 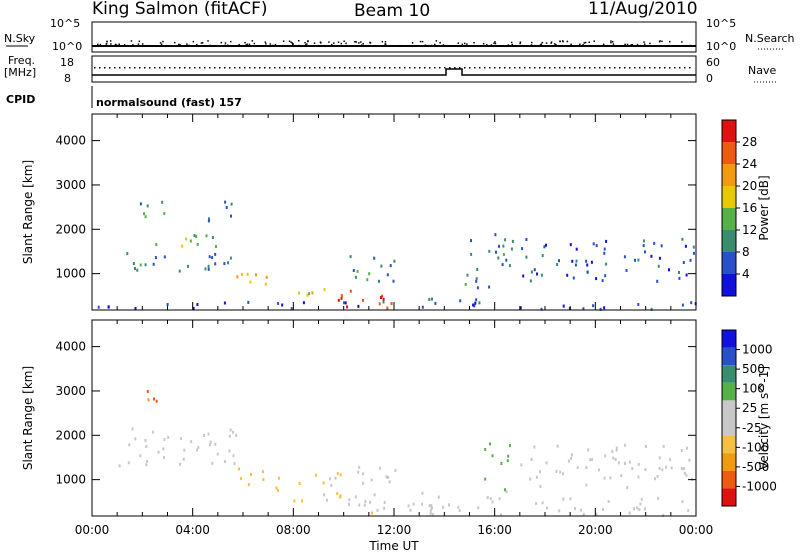 What do you see at coordinates (749, 230) in the screenshot?
I see `colorbar-tick-label: 12` at bounding box center [749, 230].